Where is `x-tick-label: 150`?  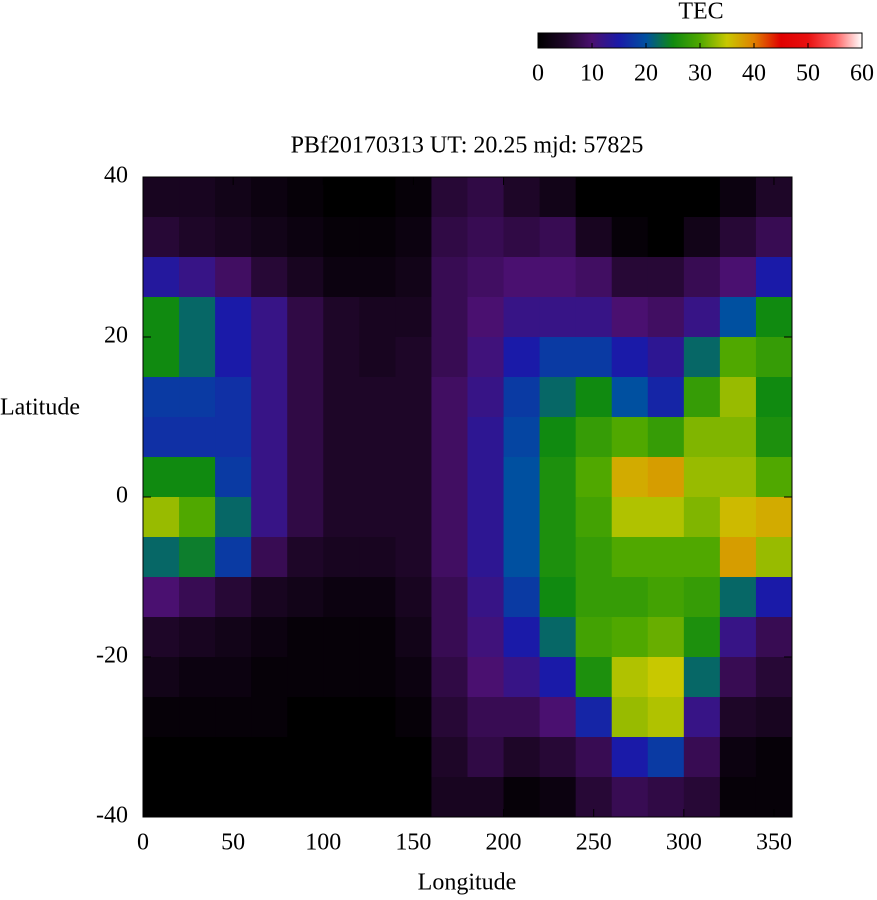 x-tick-label: 150 is located at coordinates (413, 843).